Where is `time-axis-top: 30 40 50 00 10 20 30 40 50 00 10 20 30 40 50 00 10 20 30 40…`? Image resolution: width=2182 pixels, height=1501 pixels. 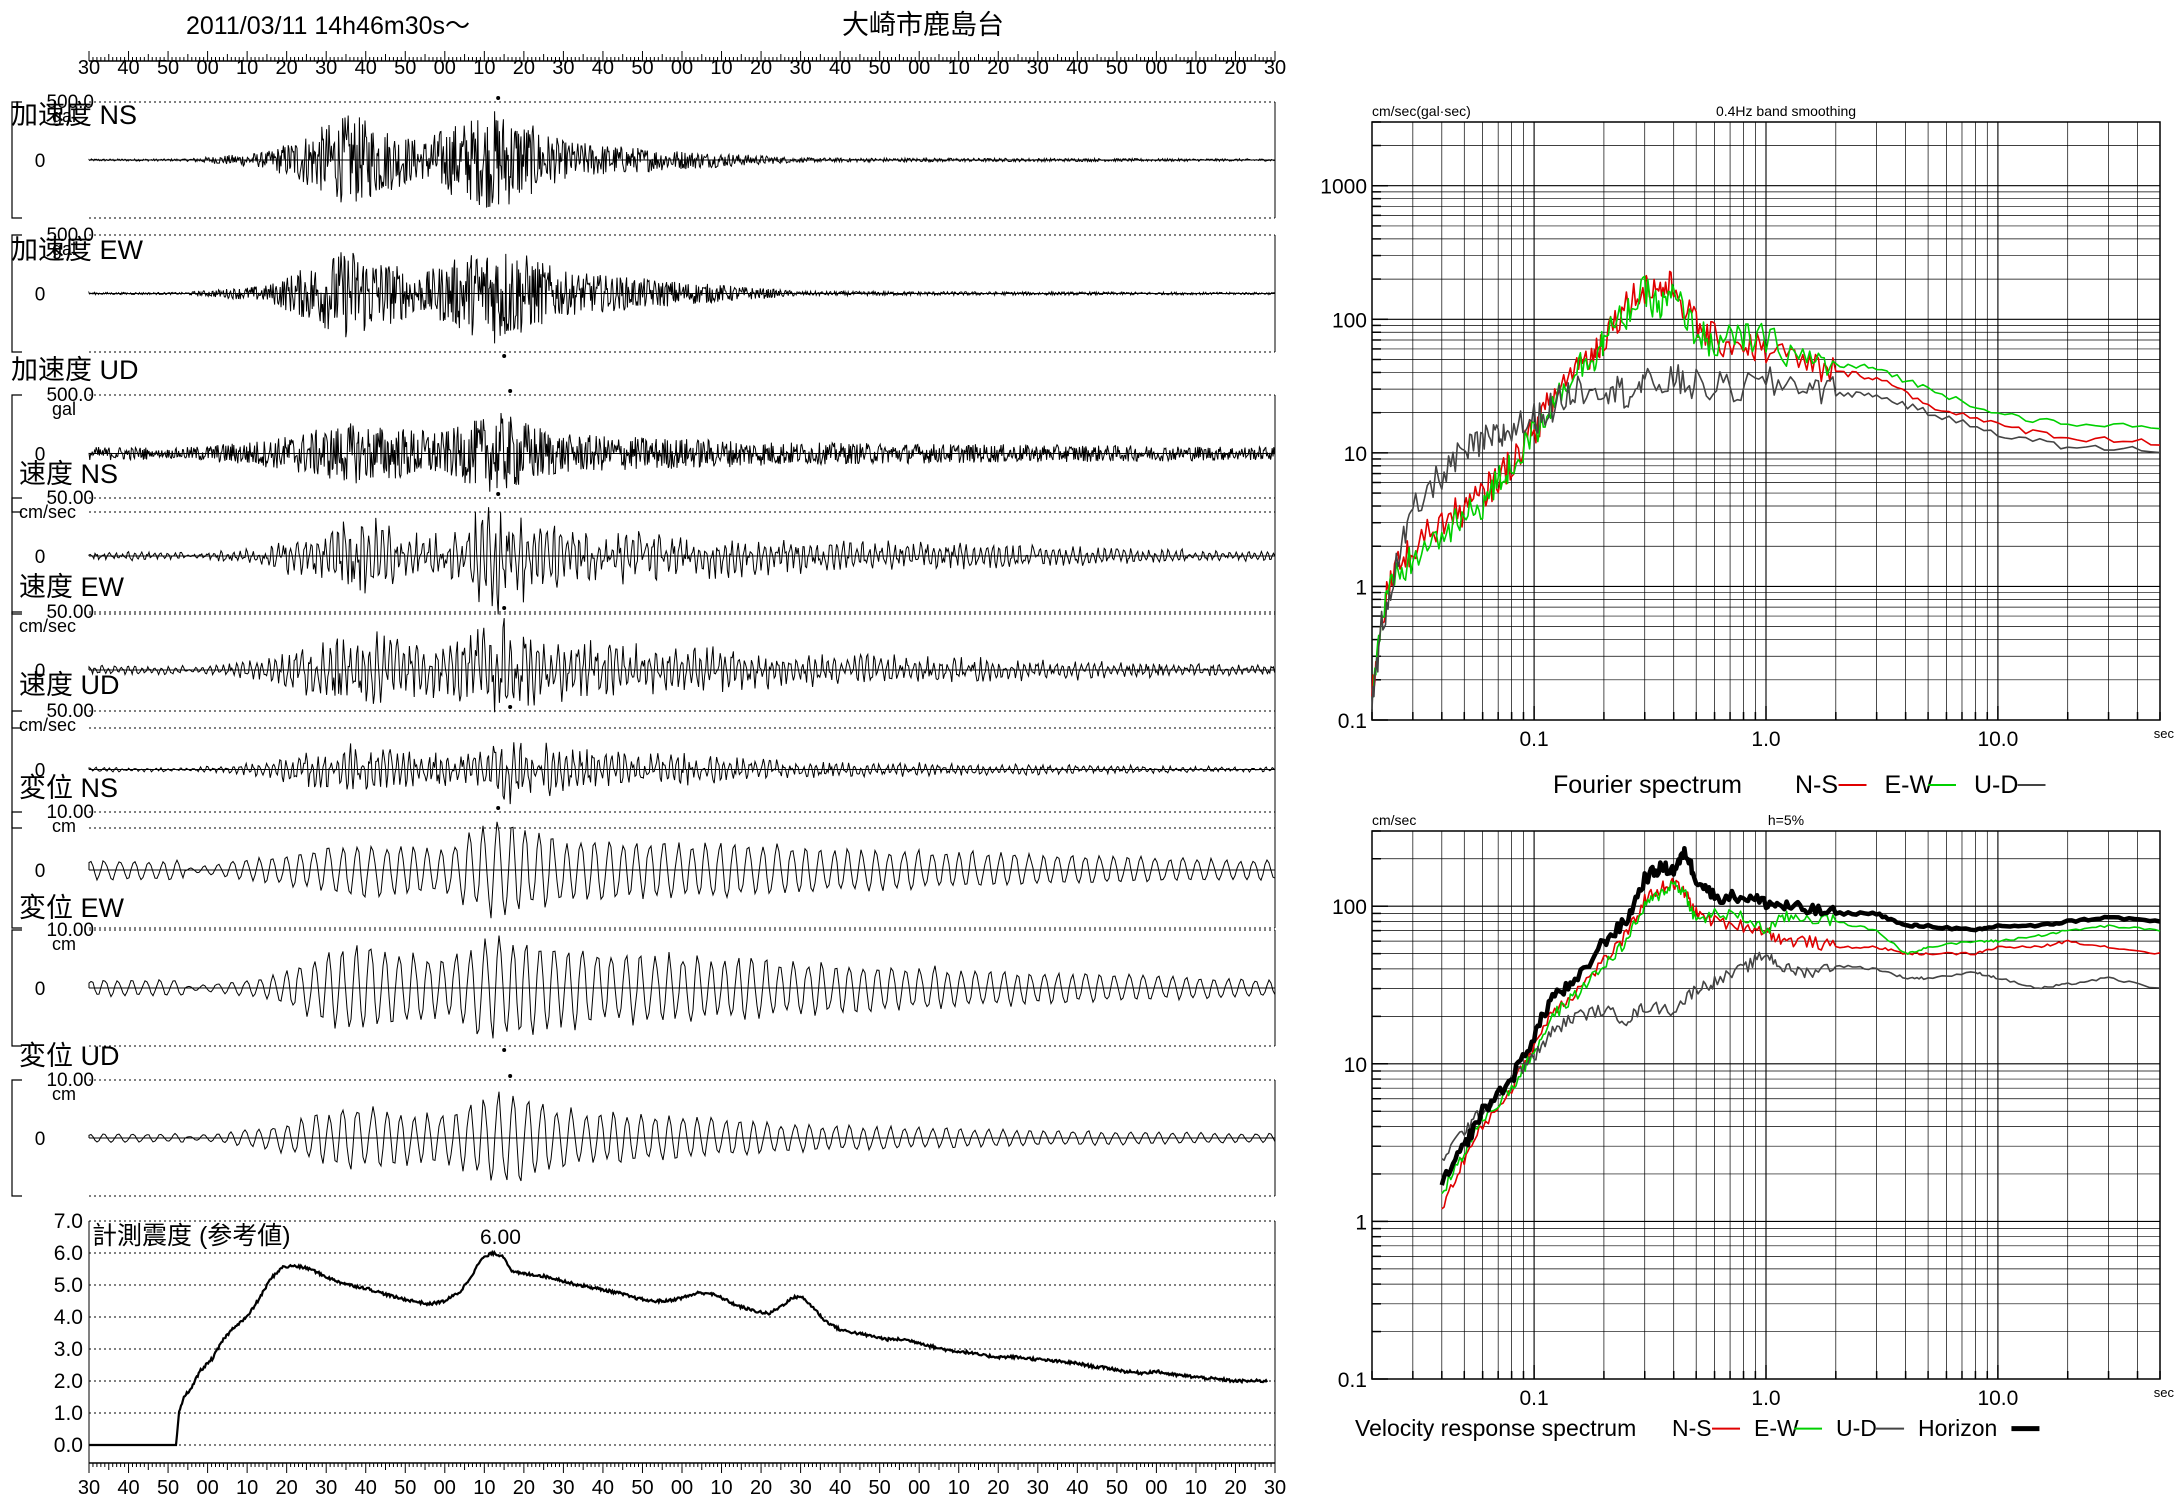 time-axis-top: 30 40 50 00 10 20 30 40 50 00 10 20 30 40 50 00 10 20 30 40… is located at coordinates (682, 65).